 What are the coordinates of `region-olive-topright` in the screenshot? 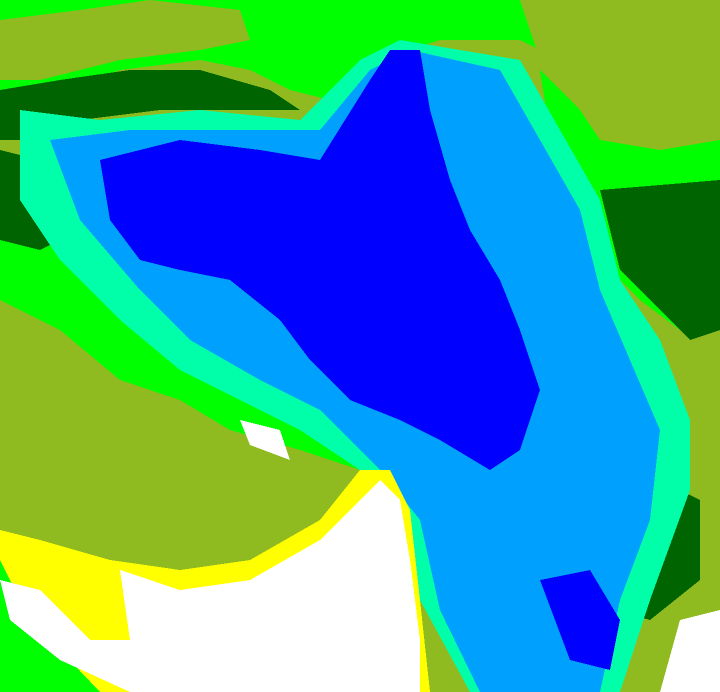 It's located at (620, 75).